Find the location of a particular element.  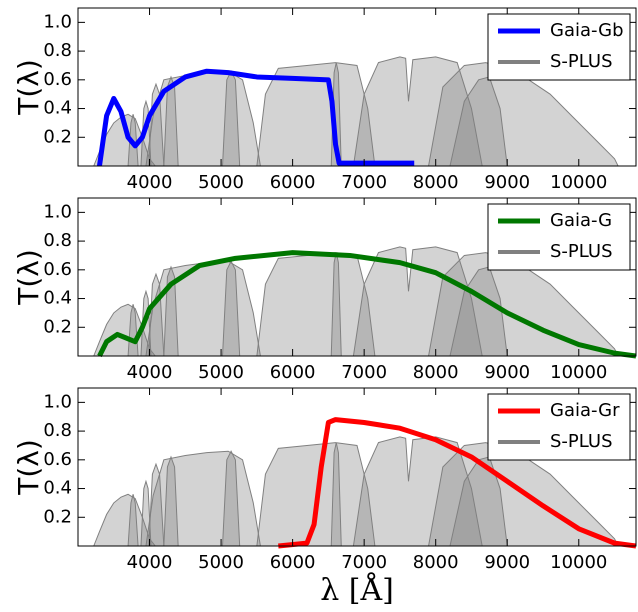

legend-label: Gaia-Gr is located at coordinates (585, 410).